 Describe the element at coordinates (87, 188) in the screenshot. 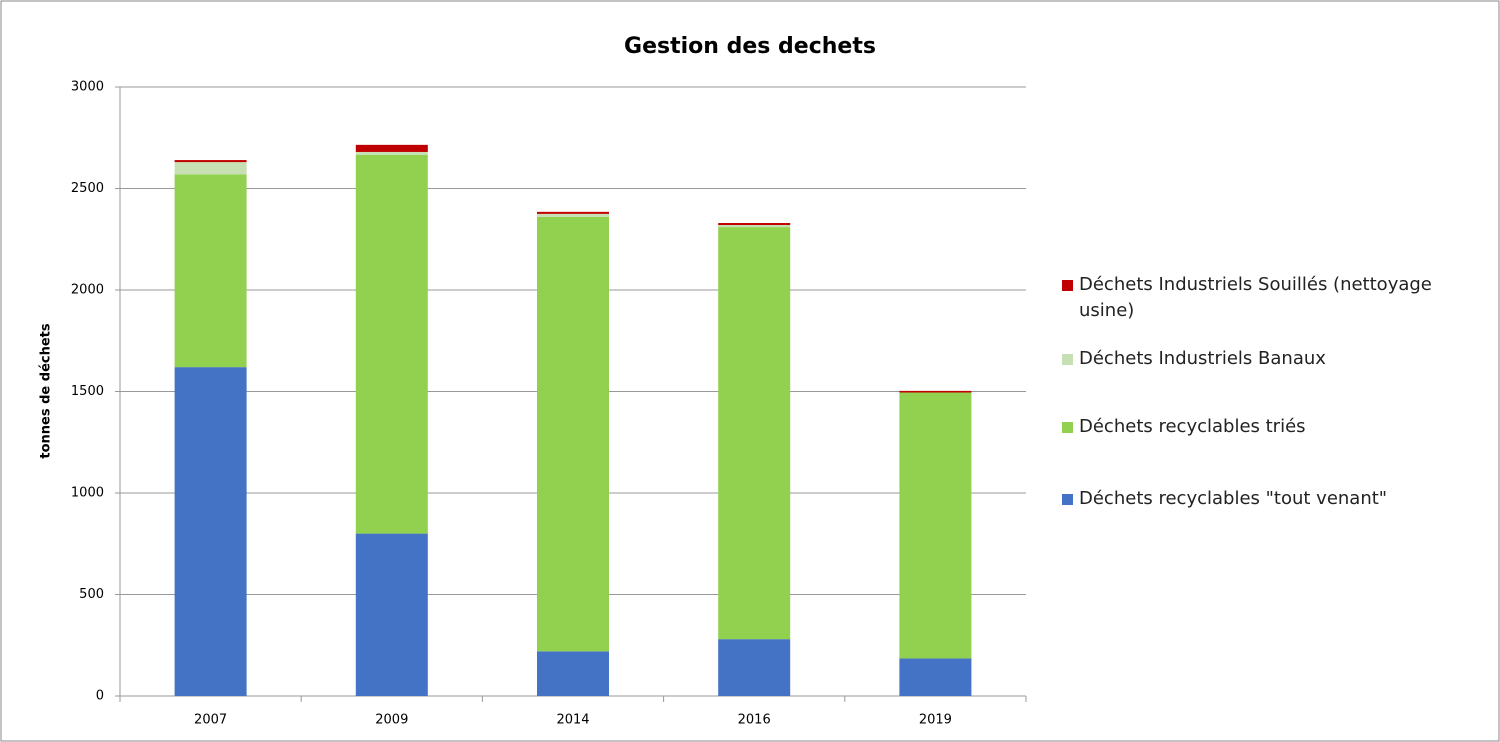

I see `y-tick-label: 2500` at that location.